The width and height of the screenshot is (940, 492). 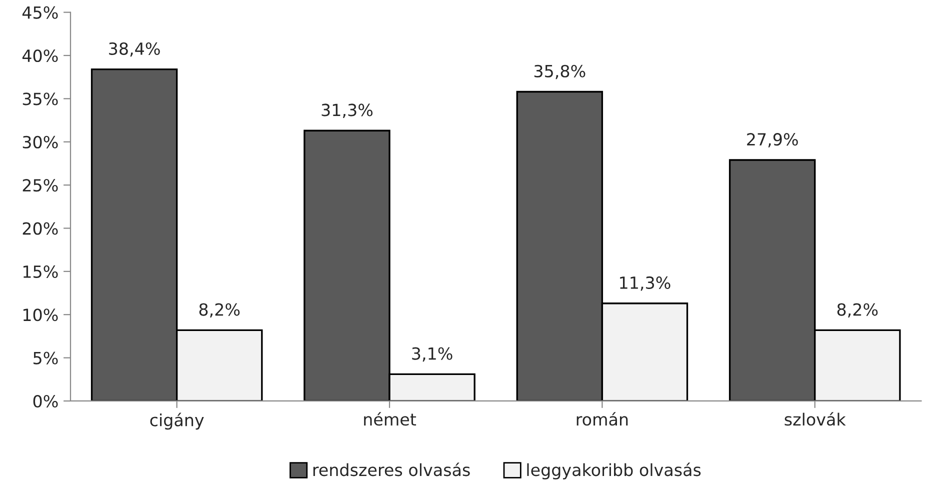 I want to click on y-tick-label: 30%, so click(x=40, y=142).